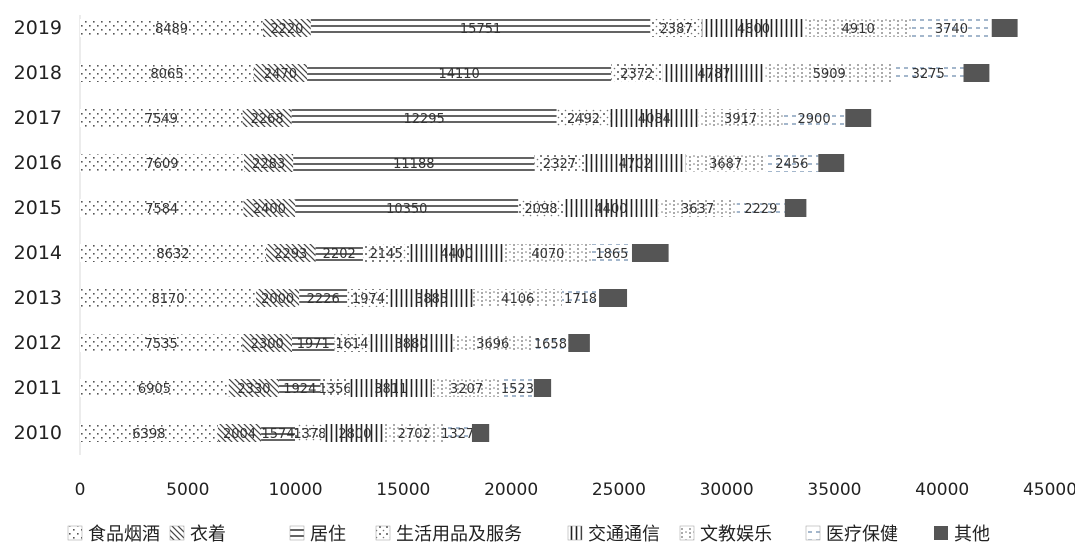 The image size is (1075, 551). I want to click on y-tick-label: 2019, so click(38, 28).